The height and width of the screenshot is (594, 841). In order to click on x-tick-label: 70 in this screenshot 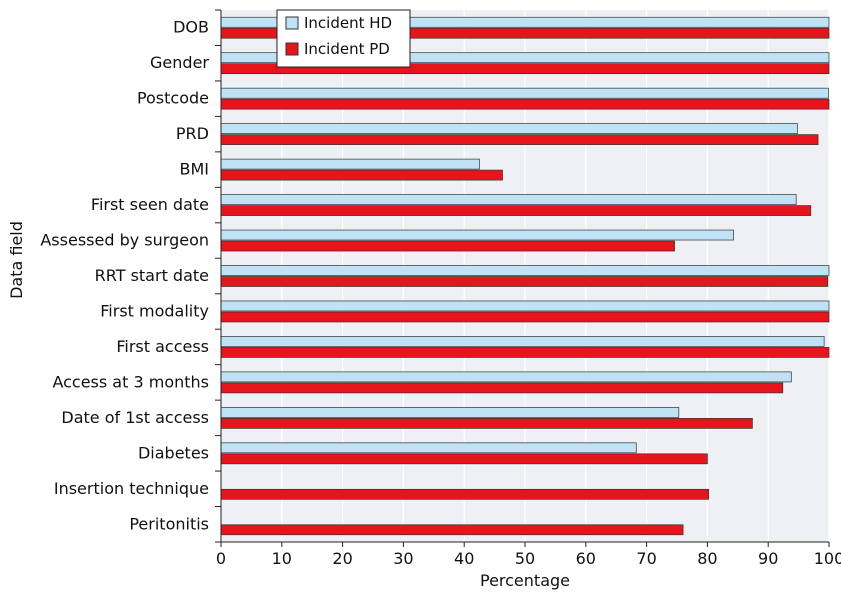, I will do `click(646, 558)`.